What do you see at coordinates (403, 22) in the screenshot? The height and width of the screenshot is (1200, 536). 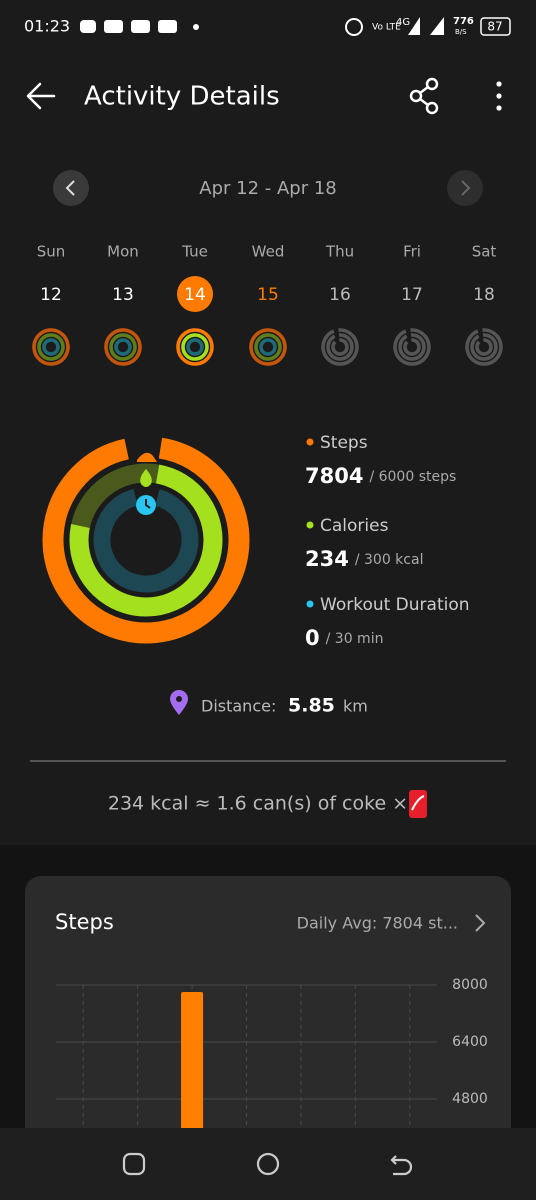 I see `network-type: 4G` at bounding box center [403, 22].